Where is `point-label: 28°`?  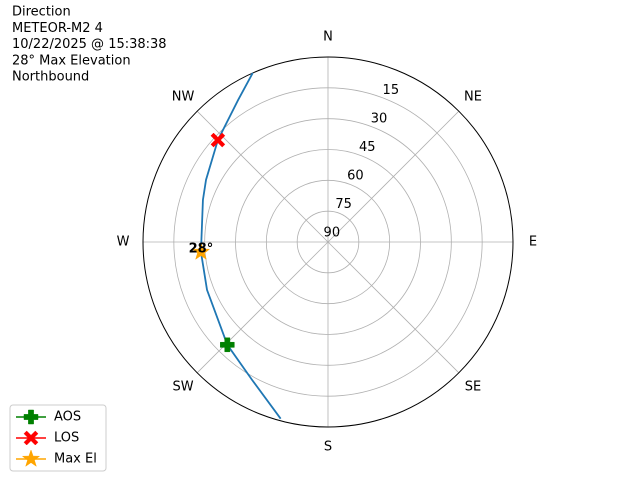 point-label: 28° is located at coordinates (201, 248).